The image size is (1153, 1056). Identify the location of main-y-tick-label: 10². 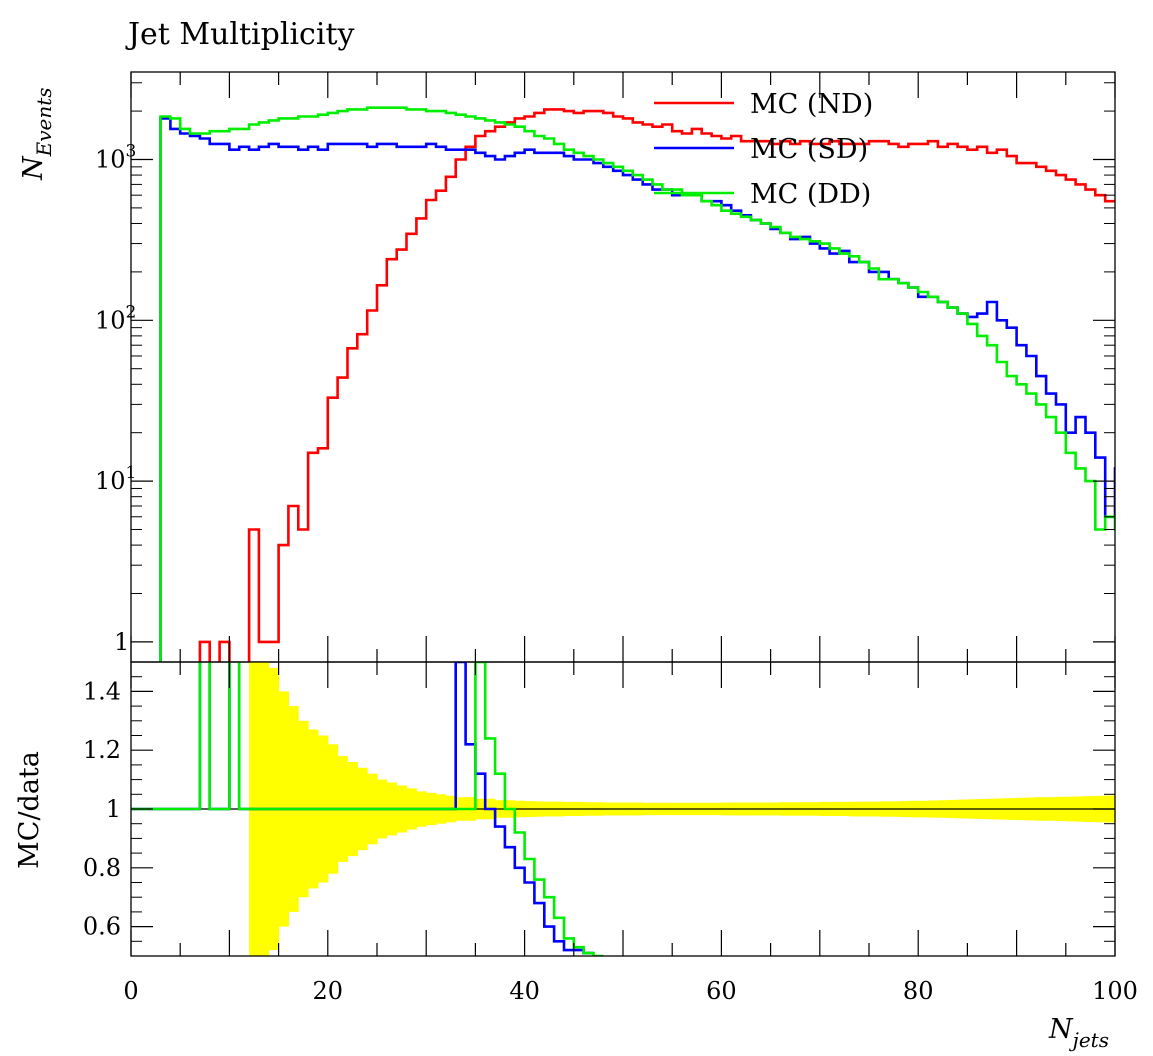
(115, 318).